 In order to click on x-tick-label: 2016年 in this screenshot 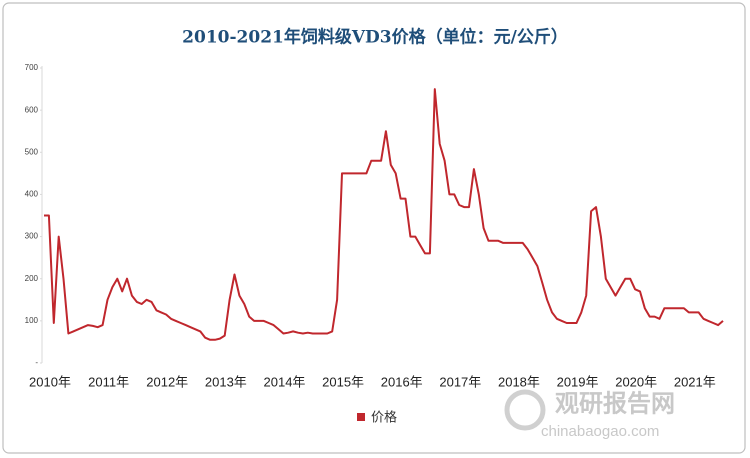, I will do `click(402, 381)`.